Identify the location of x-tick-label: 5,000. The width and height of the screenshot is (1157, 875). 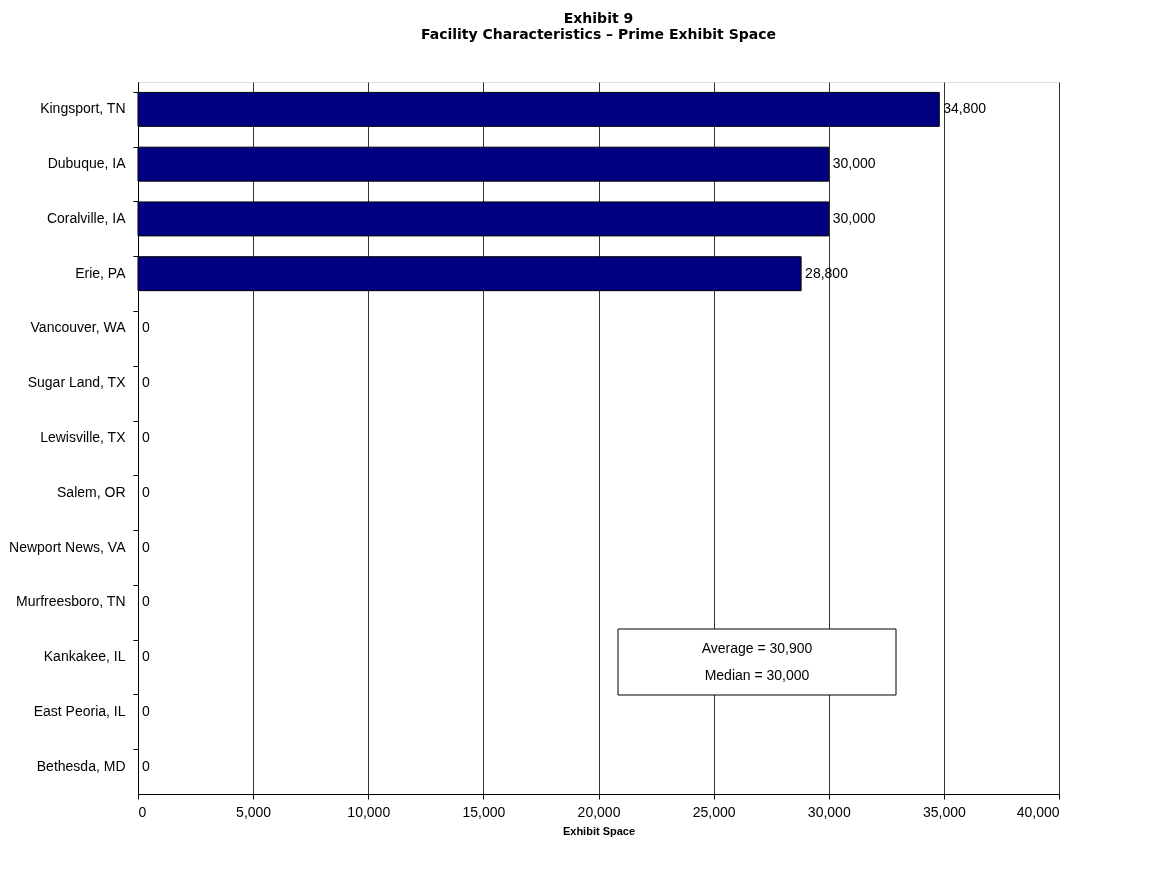
(254, 811).